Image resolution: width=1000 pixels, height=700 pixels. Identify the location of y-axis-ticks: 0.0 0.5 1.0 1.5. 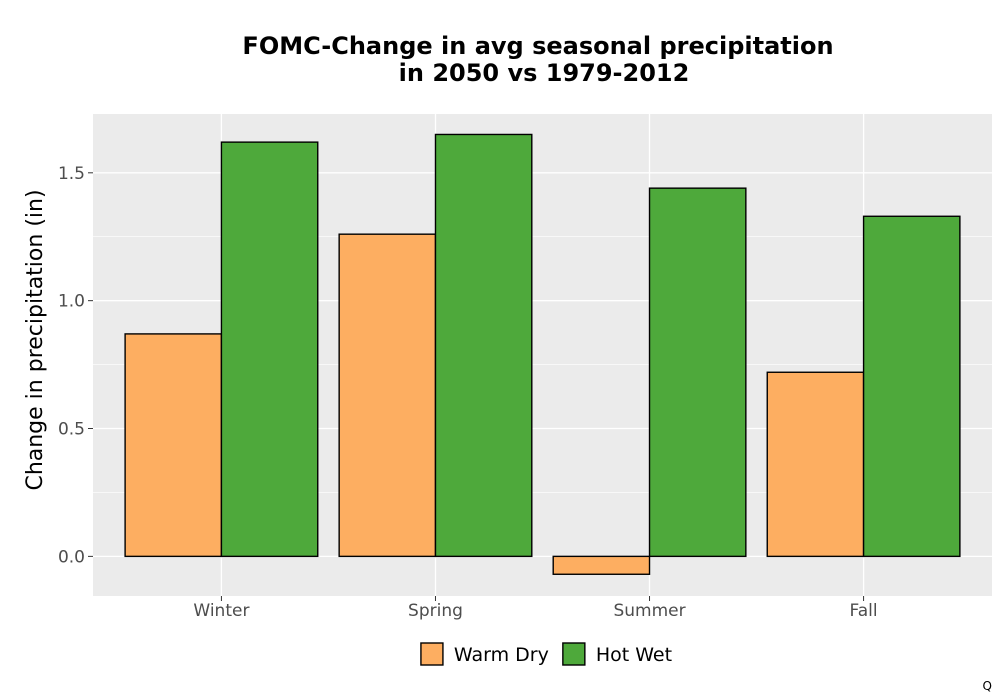
(75, 365).